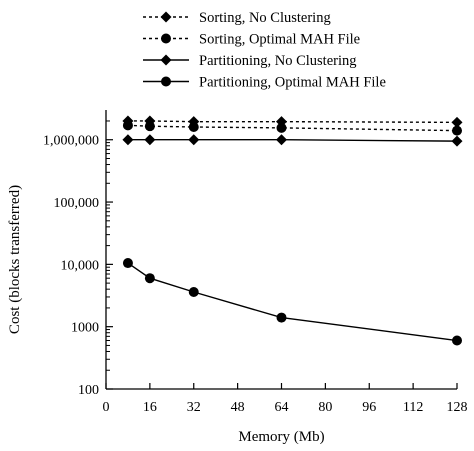 Image resolution: width=474 pixels, height=451 pixels. What do you see at coordinates (265, 18) in the screenshot?
I see `legend-label: Sorting, No Clustering` at bounding box center [265, 18].